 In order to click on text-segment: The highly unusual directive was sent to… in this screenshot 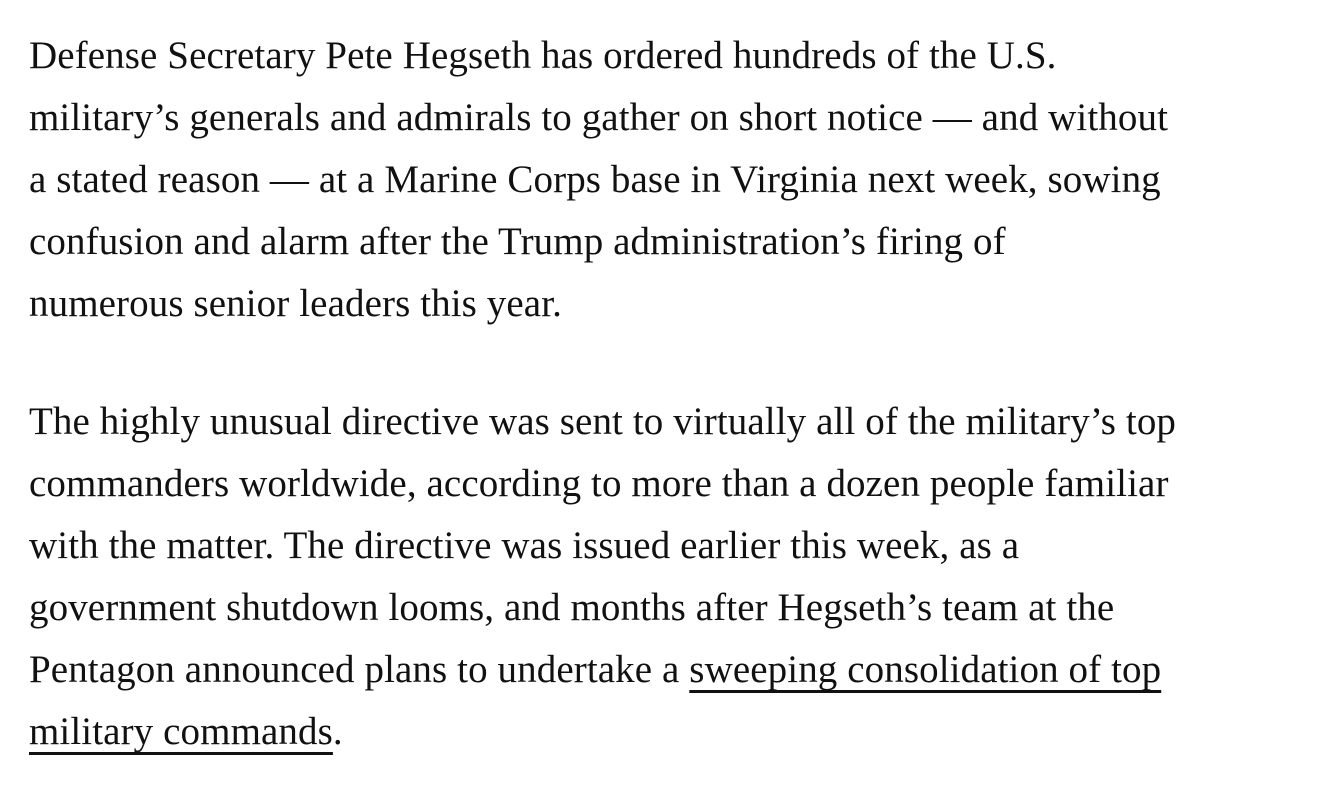, I will do `click(603, 421)`.